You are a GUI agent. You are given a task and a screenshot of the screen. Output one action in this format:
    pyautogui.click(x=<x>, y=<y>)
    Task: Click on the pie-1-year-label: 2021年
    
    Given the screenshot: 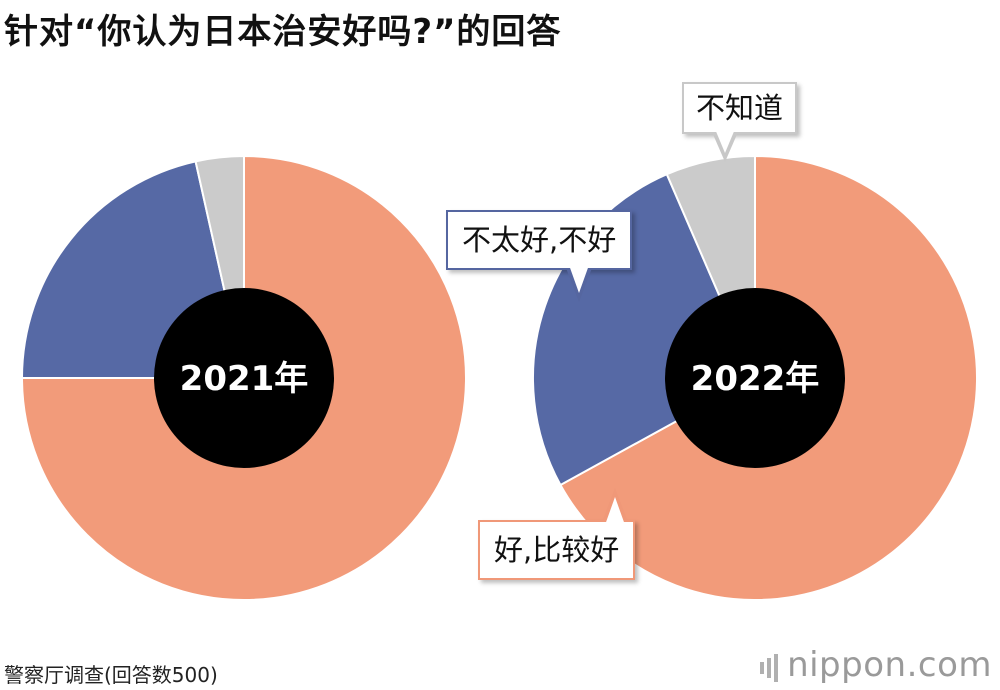 What is the action you would take?
    pyautogui.click(x=244, y=379)
    